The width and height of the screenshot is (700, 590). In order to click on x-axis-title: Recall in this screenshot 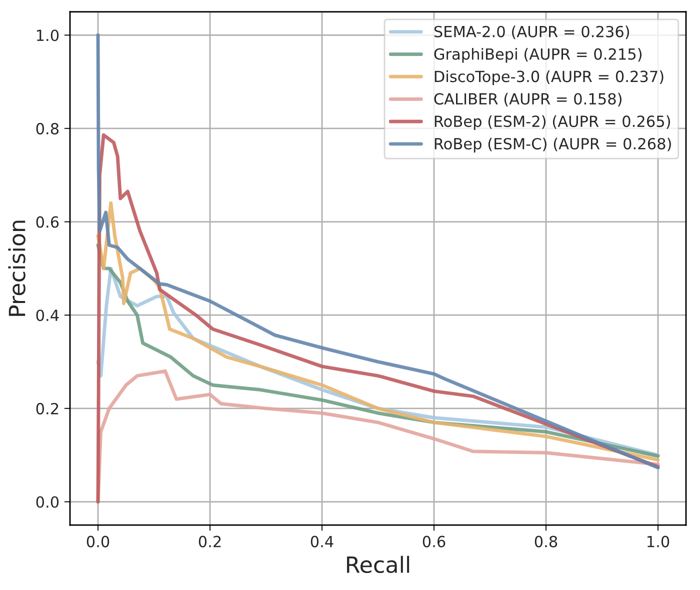, I will do `click(378, 565)`.